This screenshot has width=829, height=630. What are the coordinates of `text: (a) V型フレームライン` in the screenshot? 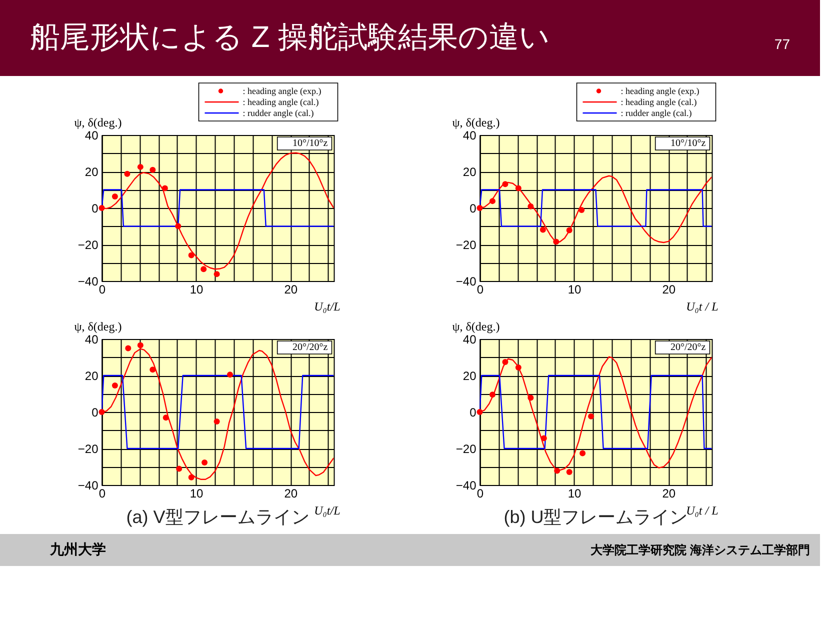 It's located at (218, 517).